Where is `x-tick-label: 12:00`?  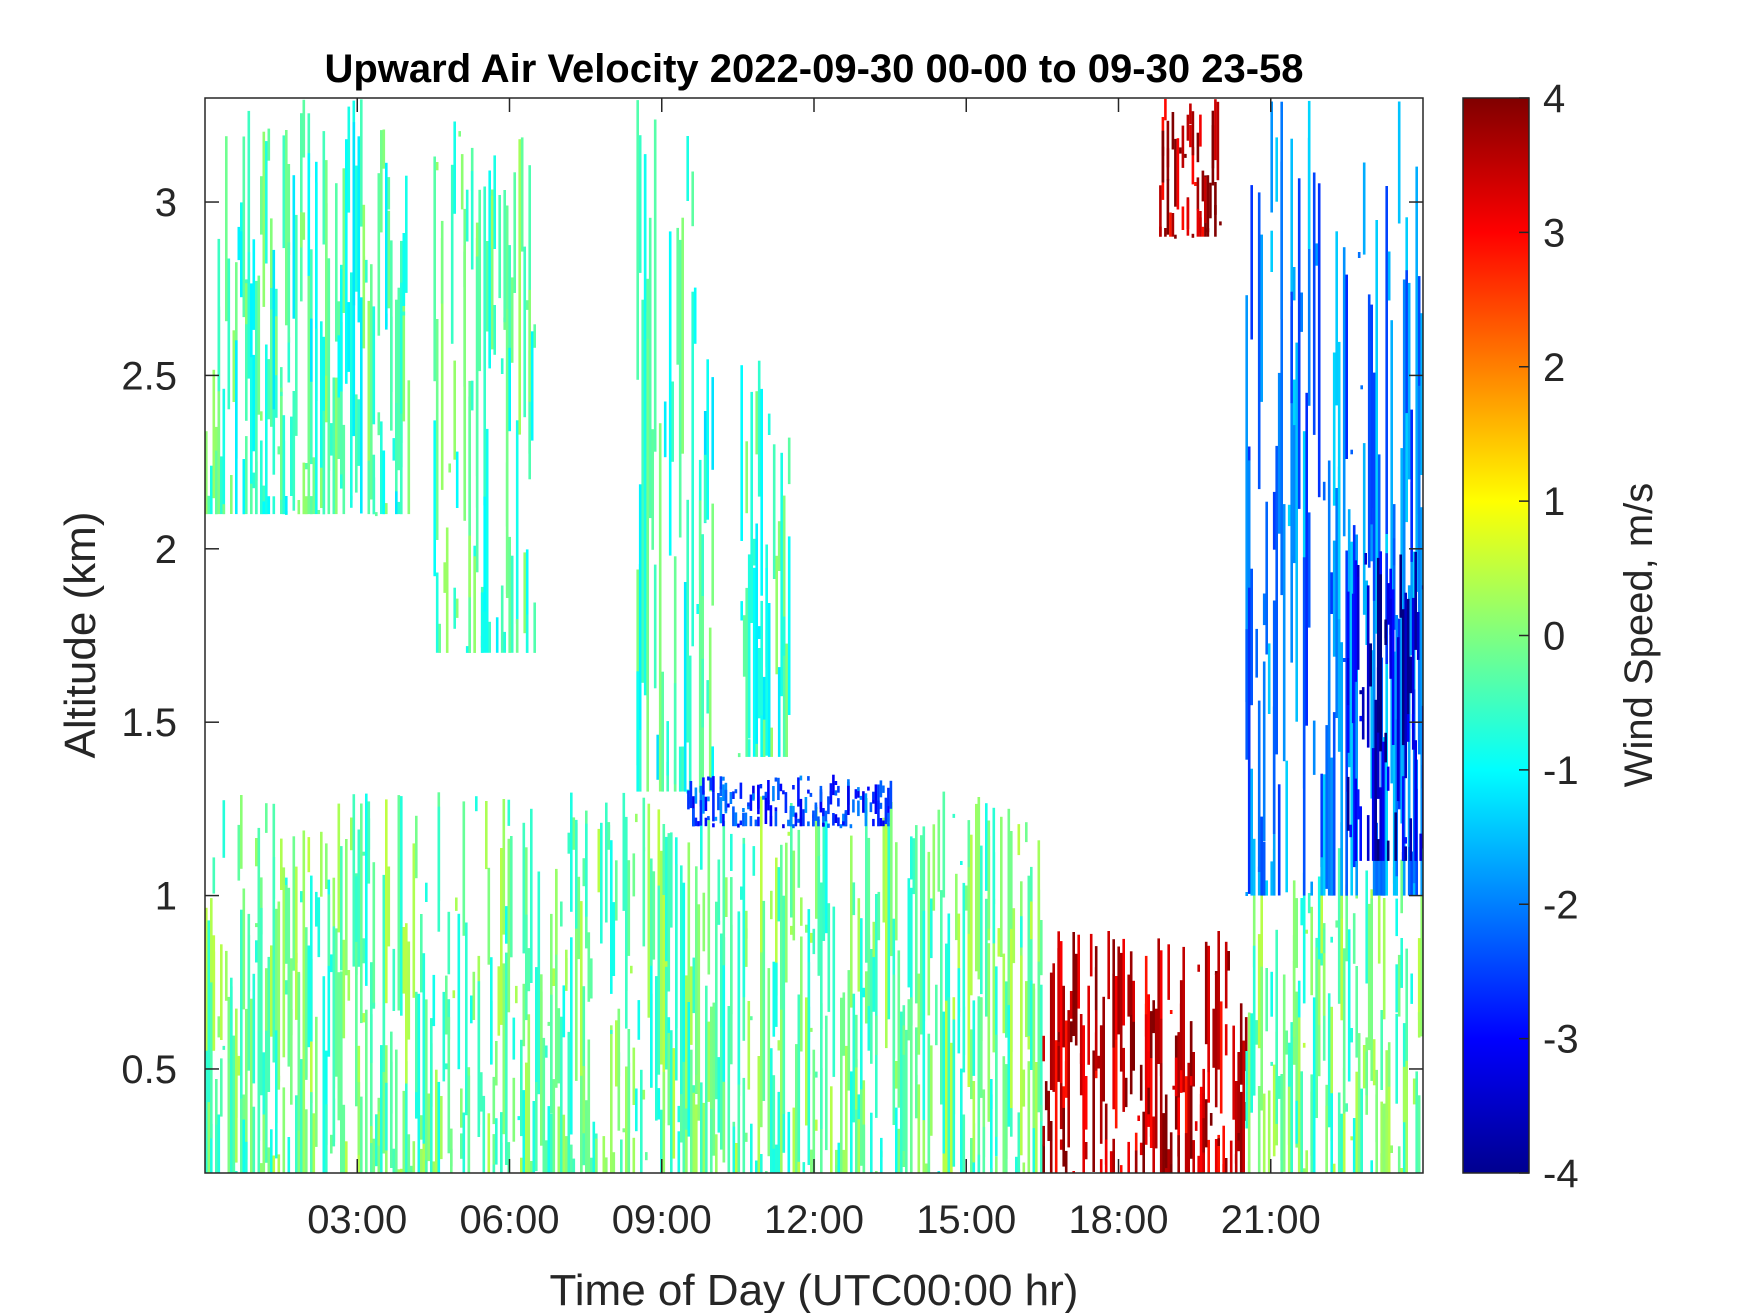 x-tick-label: 12:00 is located at coordinates (814, 1220).